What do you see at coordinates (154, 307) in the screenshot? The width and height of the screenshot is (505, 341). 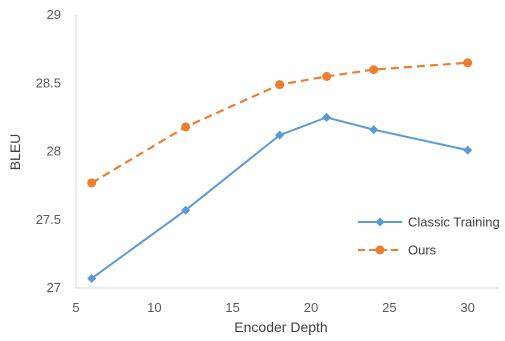 I see `x-tick-label: 10` at bounding box center [154, 307].